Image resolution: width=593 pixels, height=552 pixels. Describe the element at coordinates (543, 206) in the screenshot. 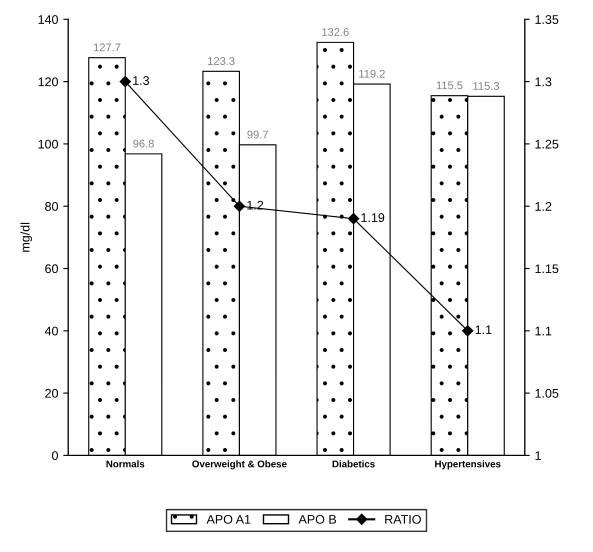

I see `y2-tick-label: 1.2` at that location.